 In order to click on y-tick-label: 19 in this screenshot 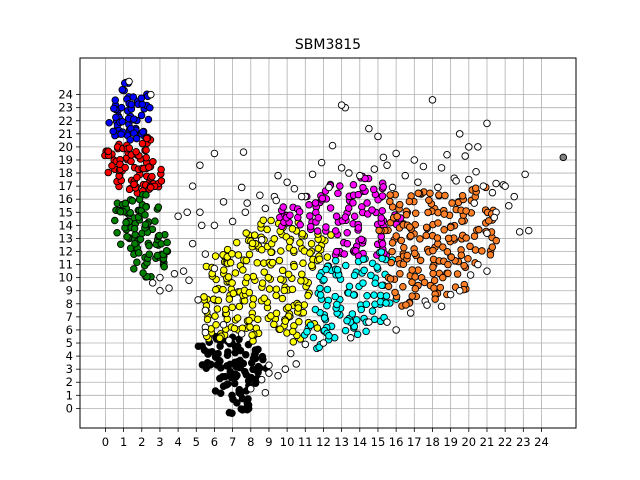, I will do `click(65, 160)`.